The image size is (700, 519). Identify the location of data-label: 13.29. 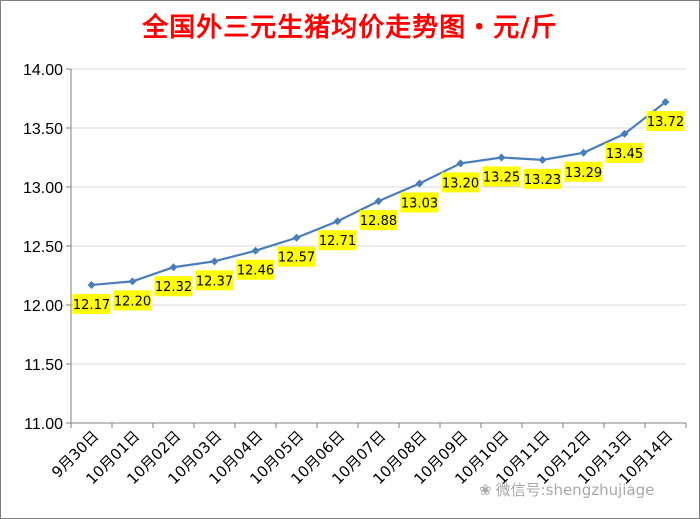
(583, 173).